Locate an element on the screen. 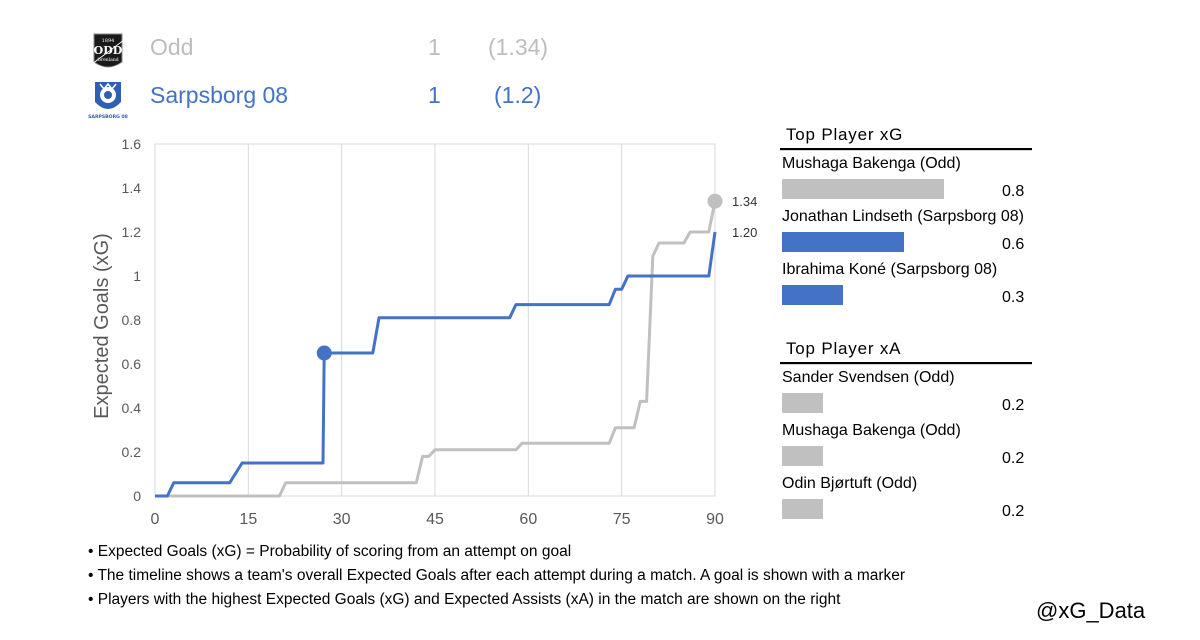  team-xg-sarpsborg: (1.2) is located at coordinates (518, 95).